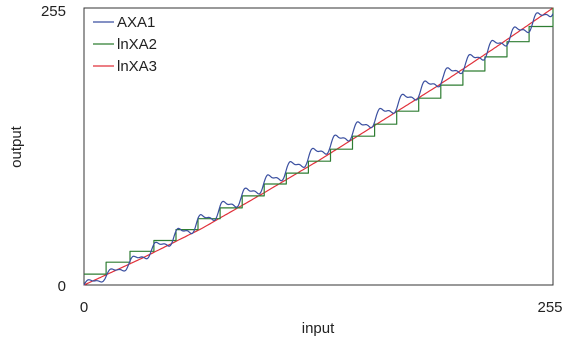 This screenshot has height=347, width=581. Describe the element at coordinates (84, 307) in the screenshot. I see `x-tick-label-left: 0` at that location.